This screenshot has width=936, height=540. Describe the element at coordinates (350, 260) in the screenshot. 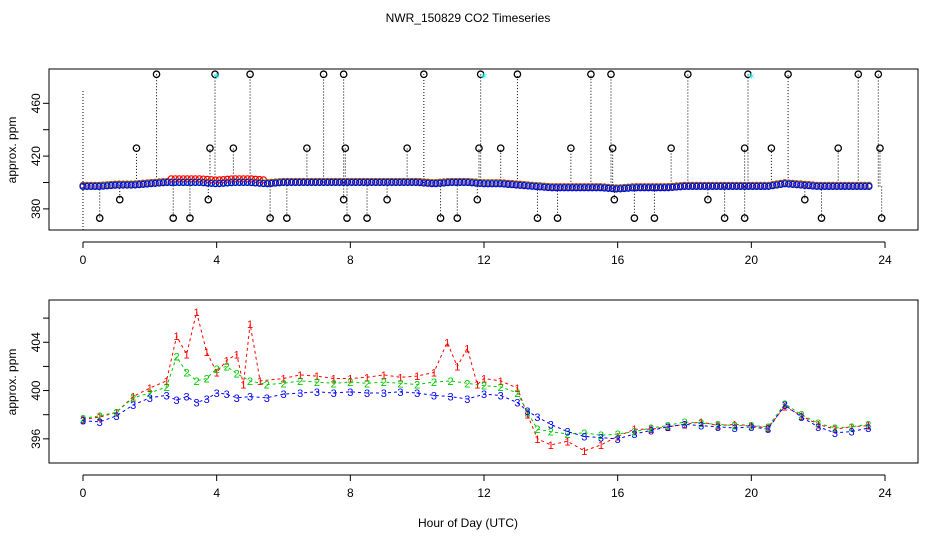

I see `x-tick-label: 8` at that location.